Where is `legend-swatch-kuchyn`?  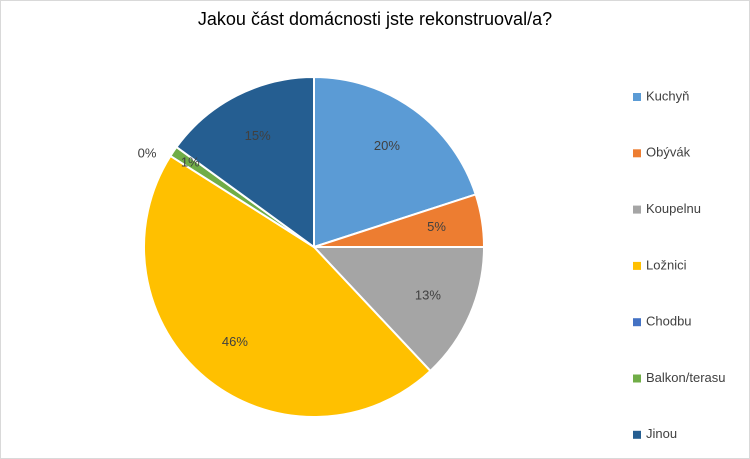
legend-swatch-kuchyn is located at coordinates (637, 97).